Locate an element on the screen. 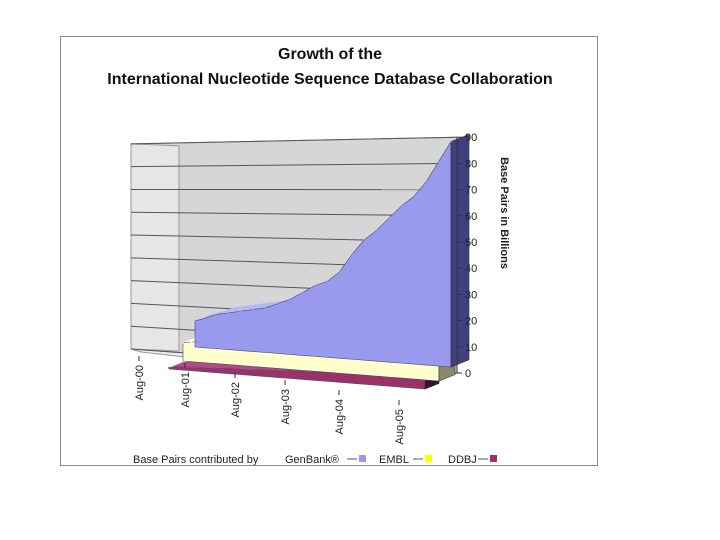 The width and height of the screenshot is (720, 540). legend-swatch-embl is located at coordinates (428, 458).